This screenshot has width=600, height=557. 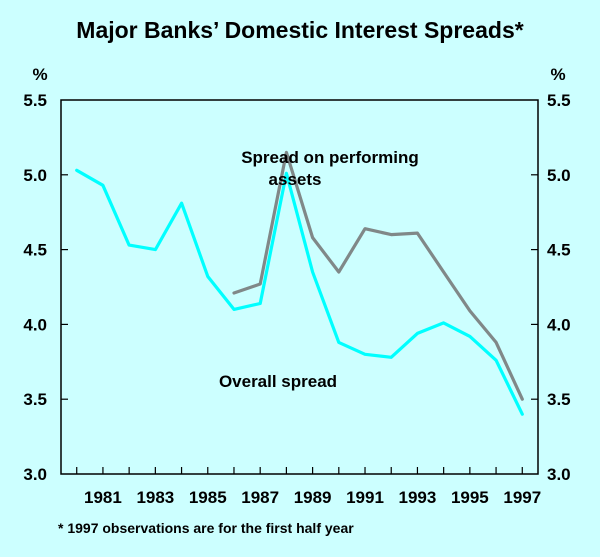 What do you see at coordinates (35, 474) in the screenshot?
I see `left-tick-label: 3.0` at bounding box center [35, 474].